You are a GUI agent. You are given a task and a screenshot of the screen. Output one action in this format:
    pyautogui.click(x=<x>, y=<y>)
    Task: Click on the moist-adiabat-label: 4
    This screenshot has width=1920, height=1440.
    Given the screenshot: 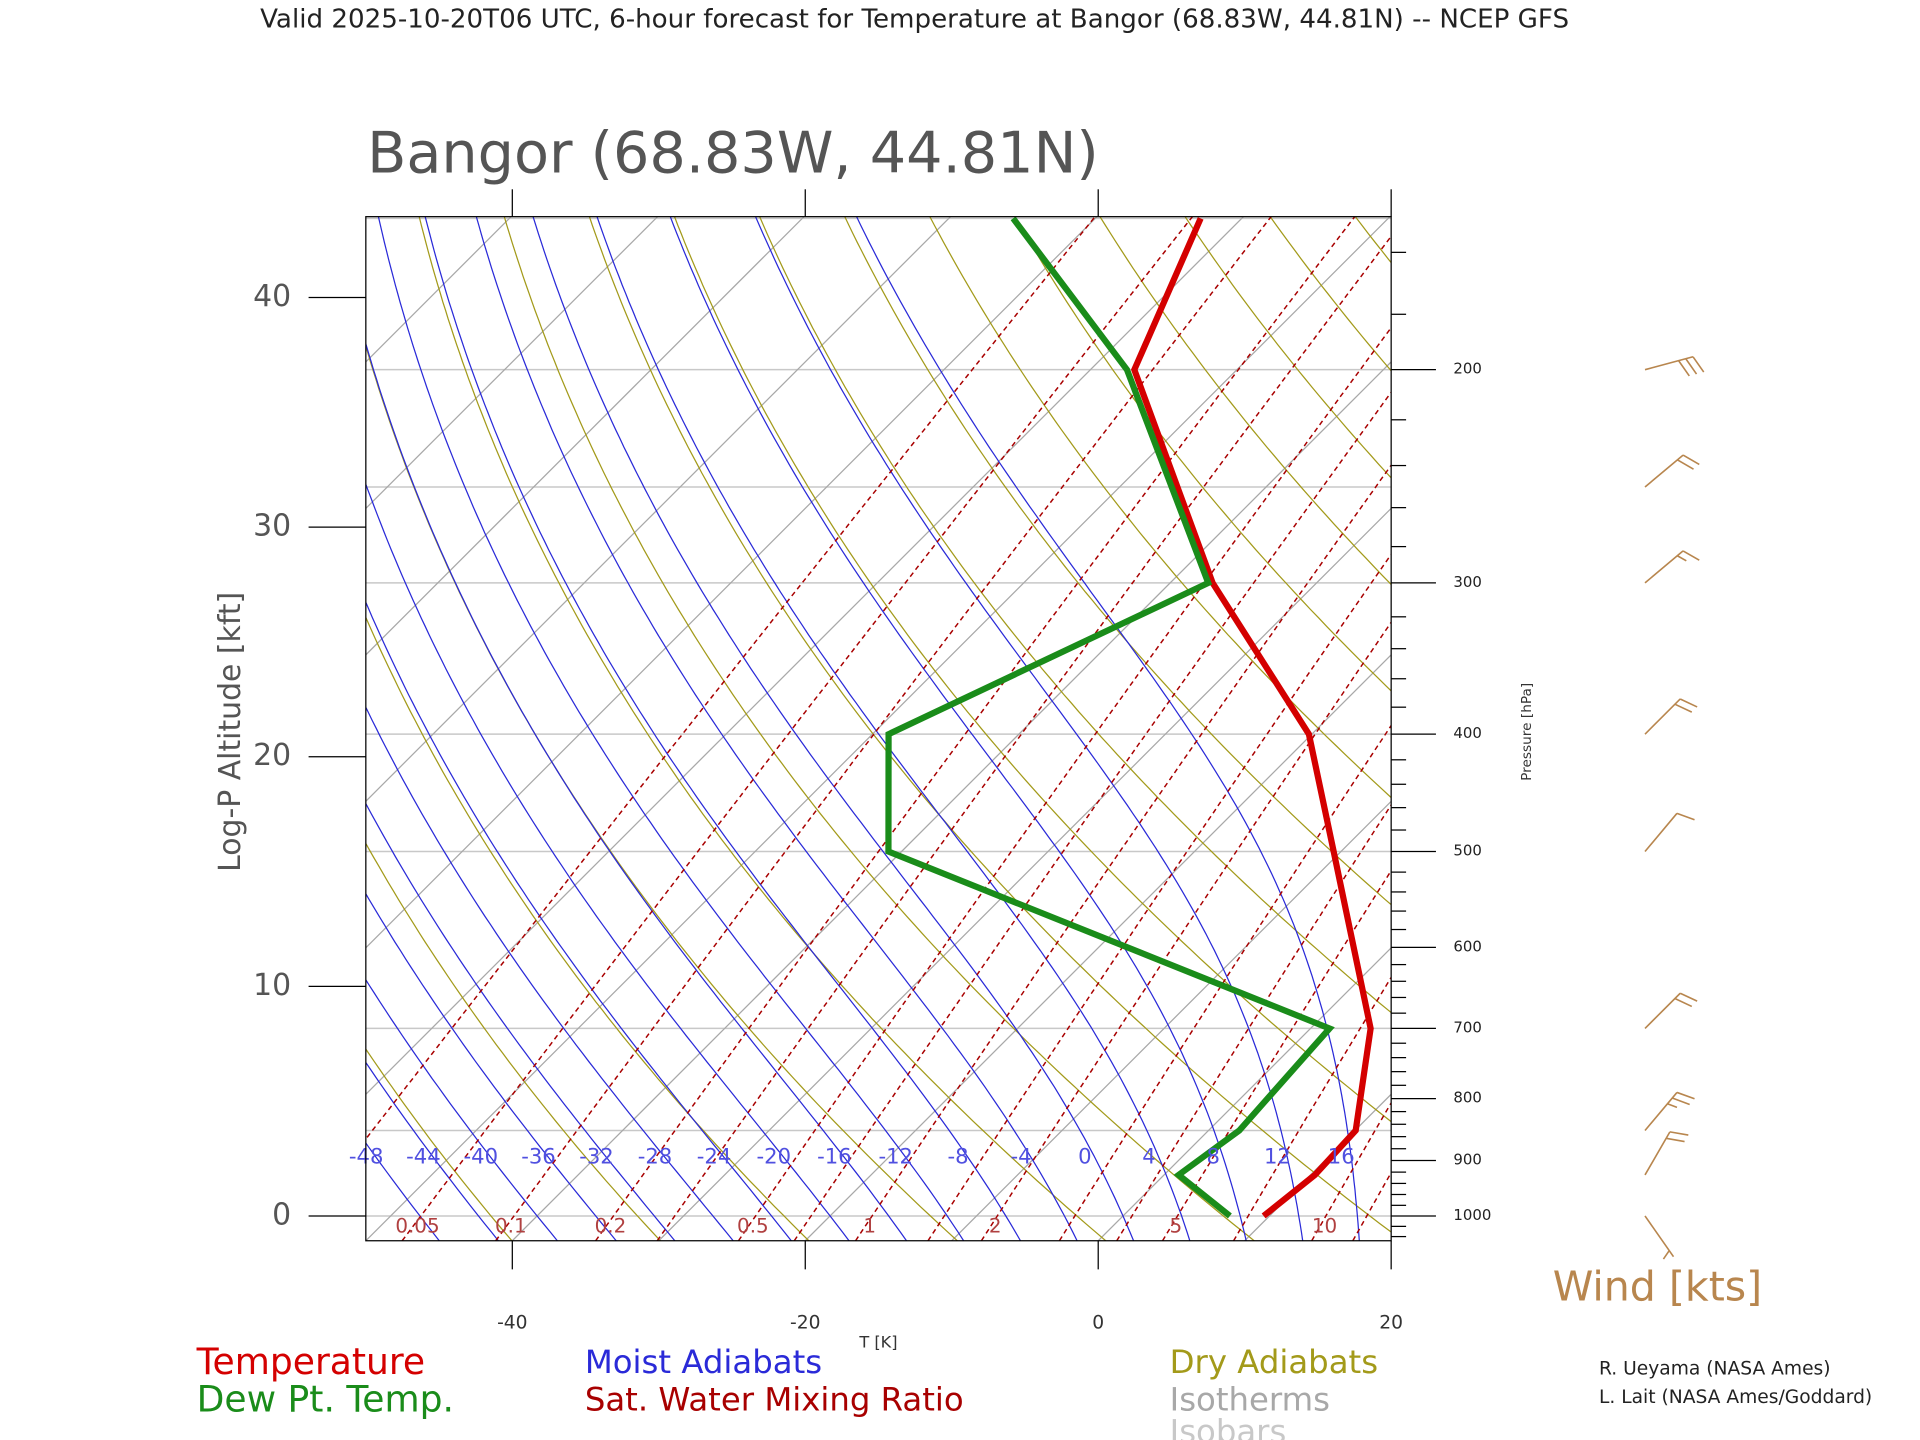 What is the action you would take?
    pyautogui.click(x=1148, y=1155)
    